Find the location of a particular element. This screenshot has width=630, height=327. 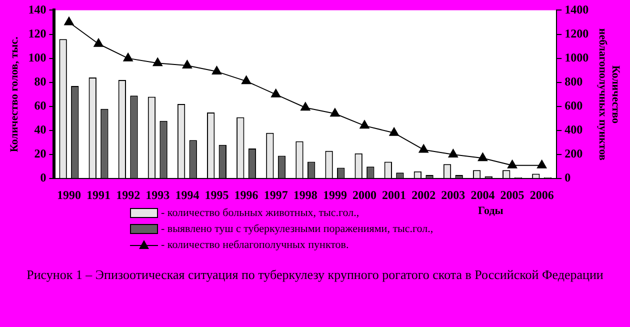

x-tick-label: 2000 is located at coordinates (364, 195).